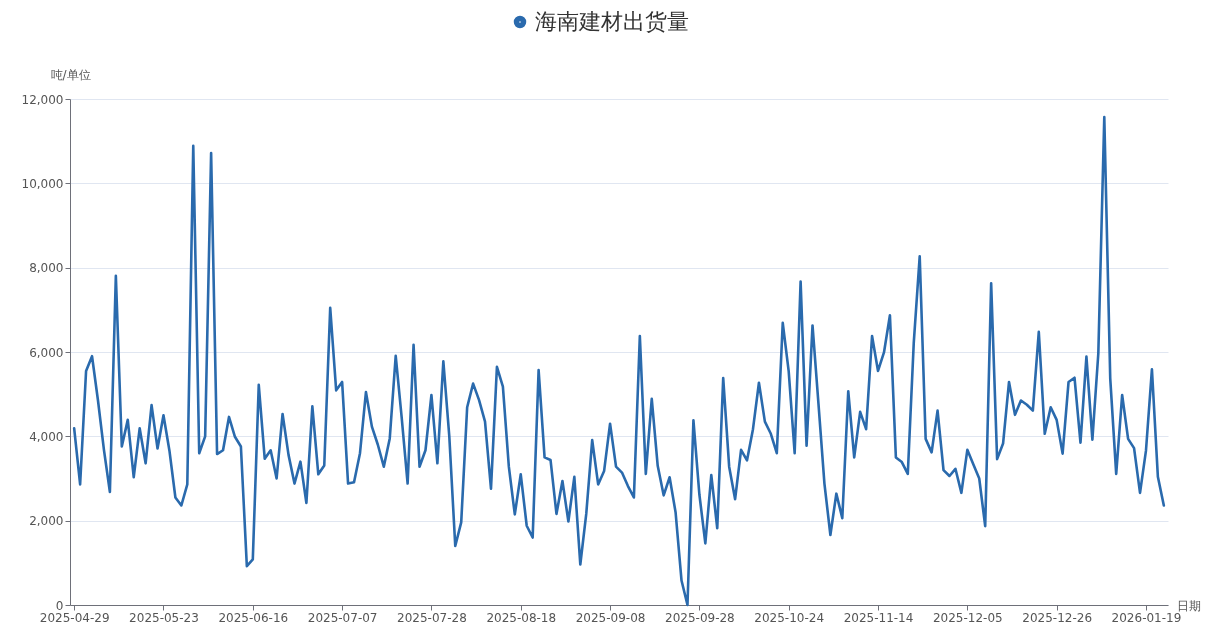 Image resolution: width=1225 pixels, height=633 pixels. What do you see at coordinates (1057, 617) in the screenshot?
I see `x-tick-label: 2025-12-26` at bounding box center [1057, 617].